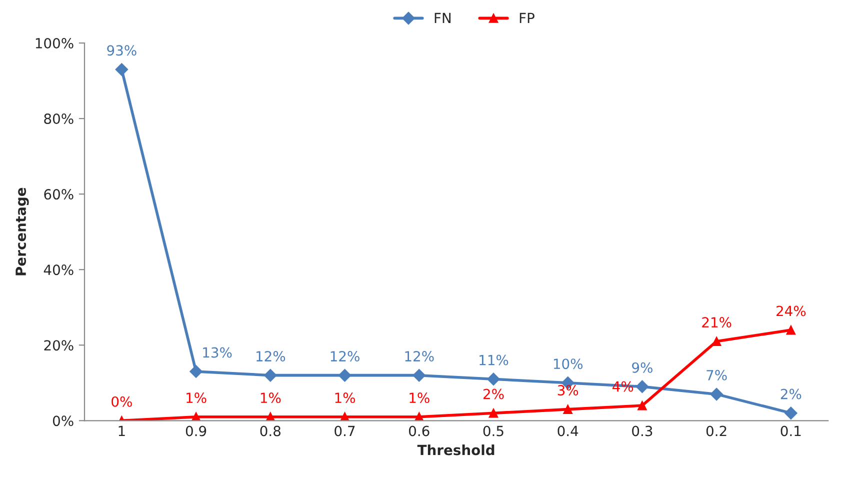 This screenshot has height=478, width=845. Describe the element at coordinates (59, 345) in the screenshot. I see `y-tick-label: 20%` at that location.